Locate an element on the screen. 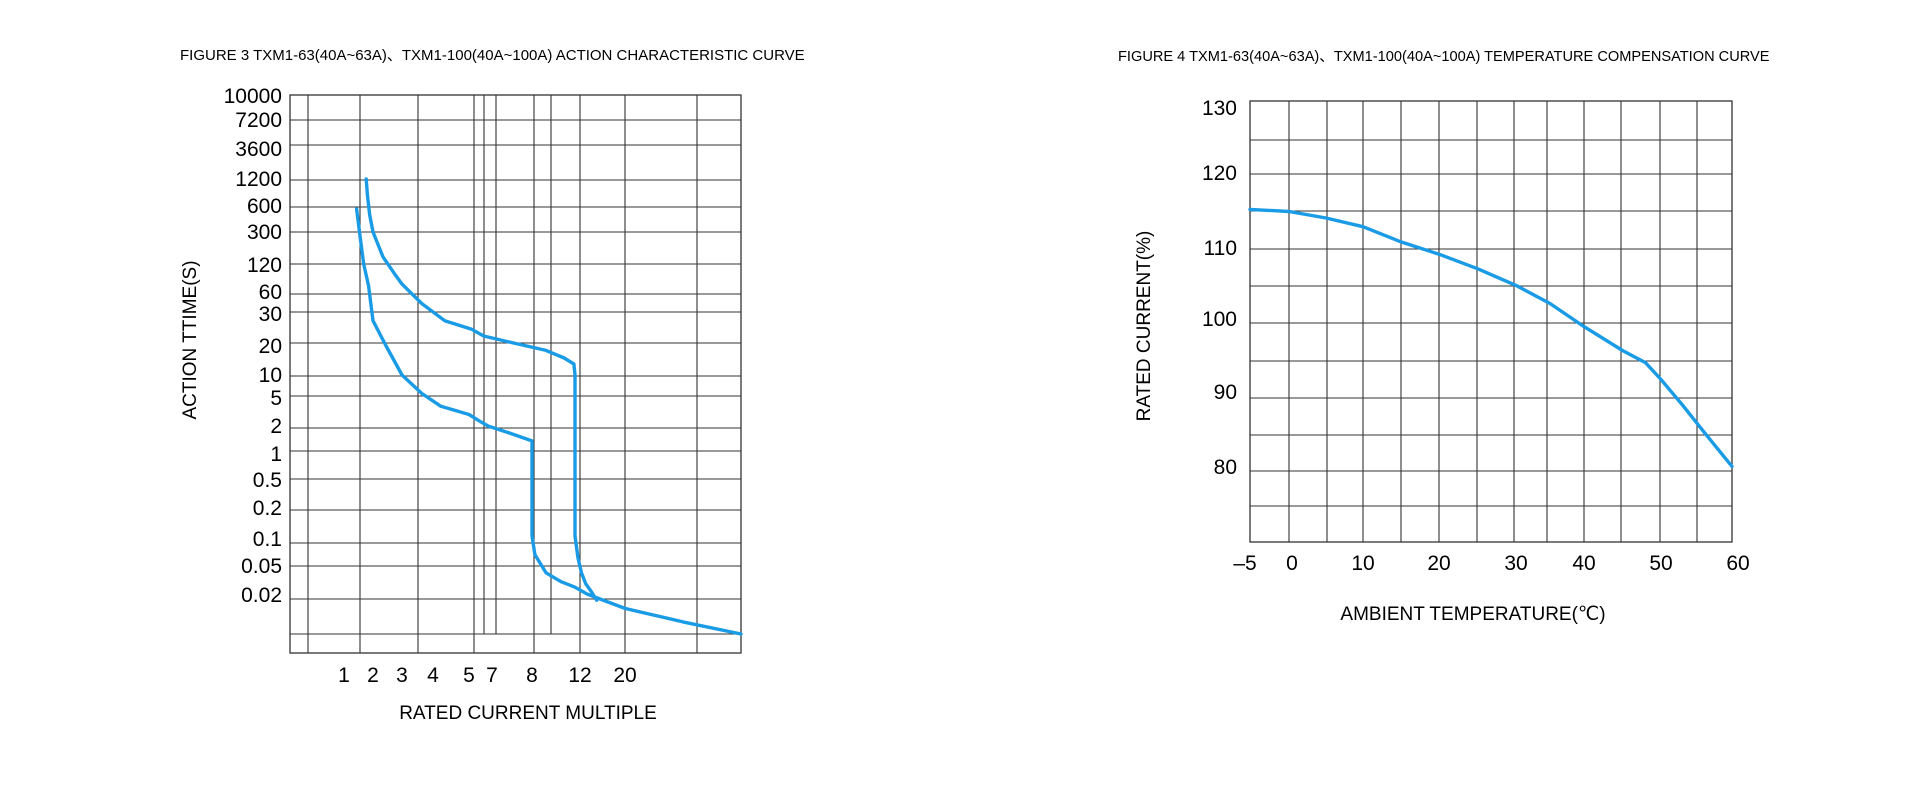 Image resolution: width=1930 pixels, height=800 pixels. figure-3-y-tick: 1 is located at coordinates (276, 454).